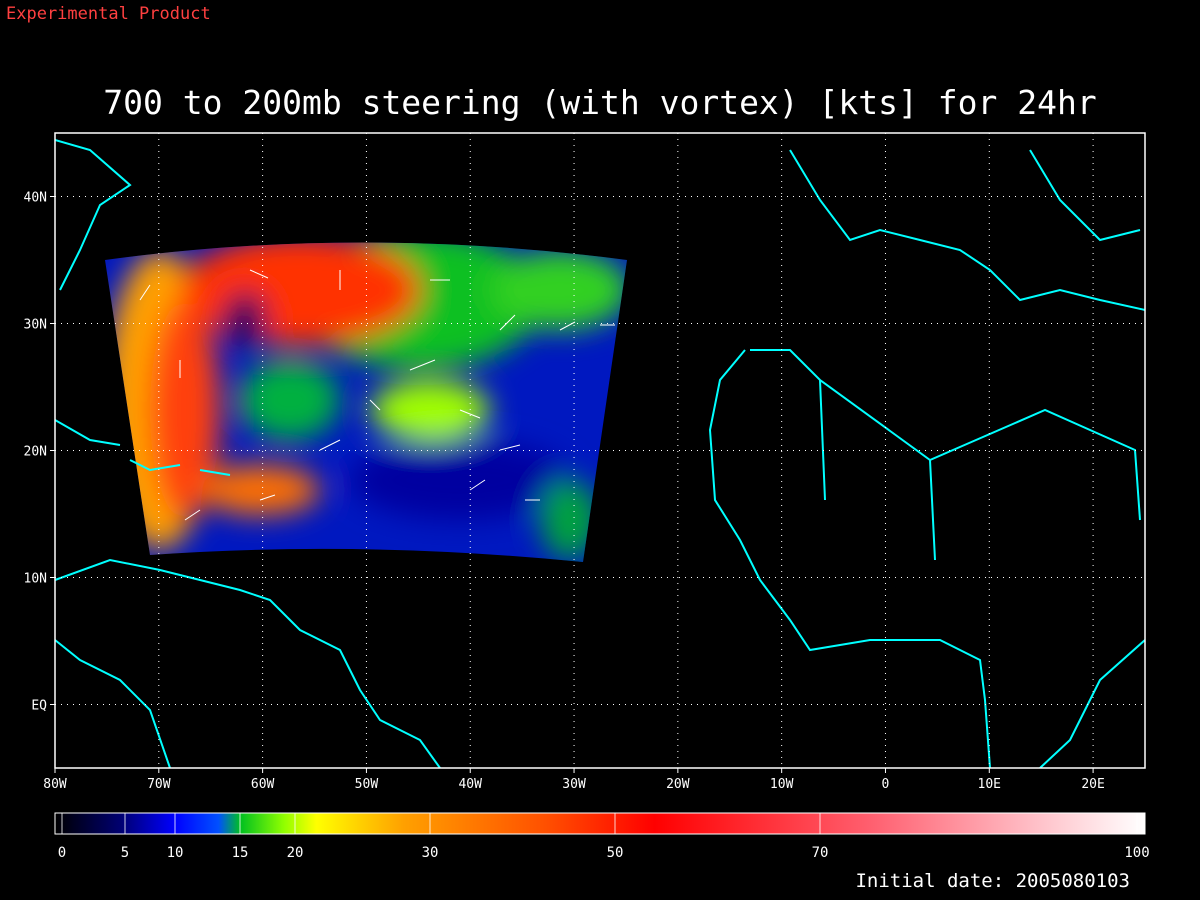  I want to click on colorbar-label: 70, so click(820, 853).